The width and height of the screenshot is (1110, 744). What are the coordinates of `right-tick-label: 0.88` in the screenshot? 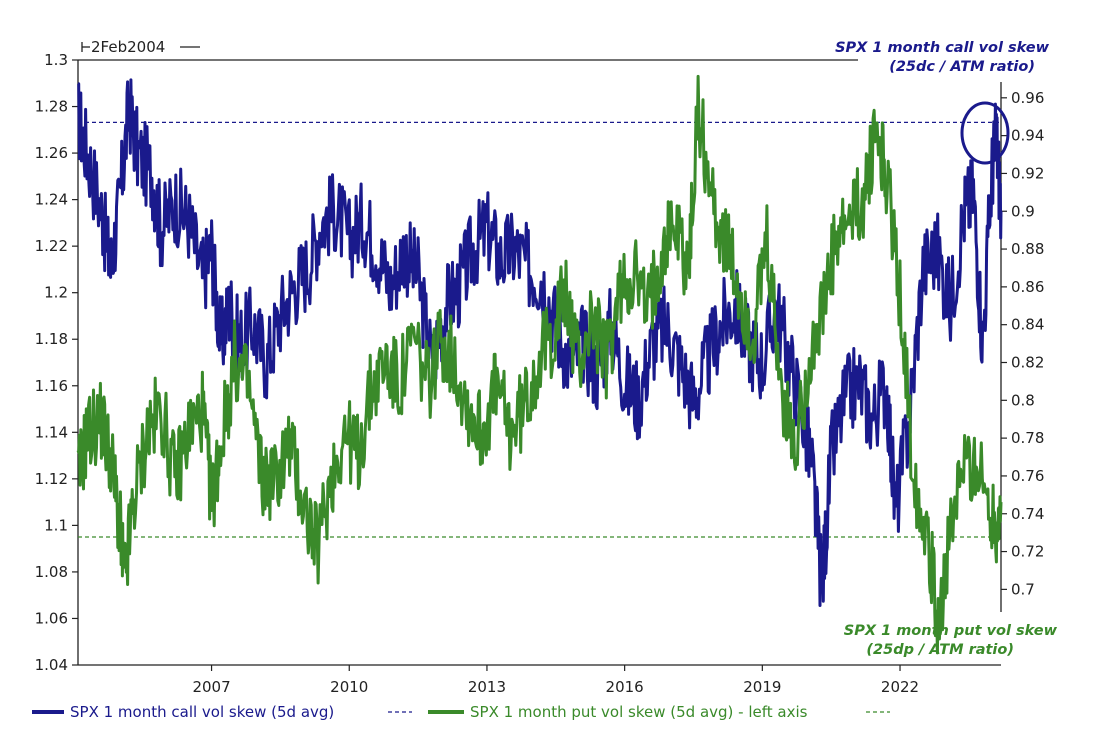 It's located at (1027, 249).